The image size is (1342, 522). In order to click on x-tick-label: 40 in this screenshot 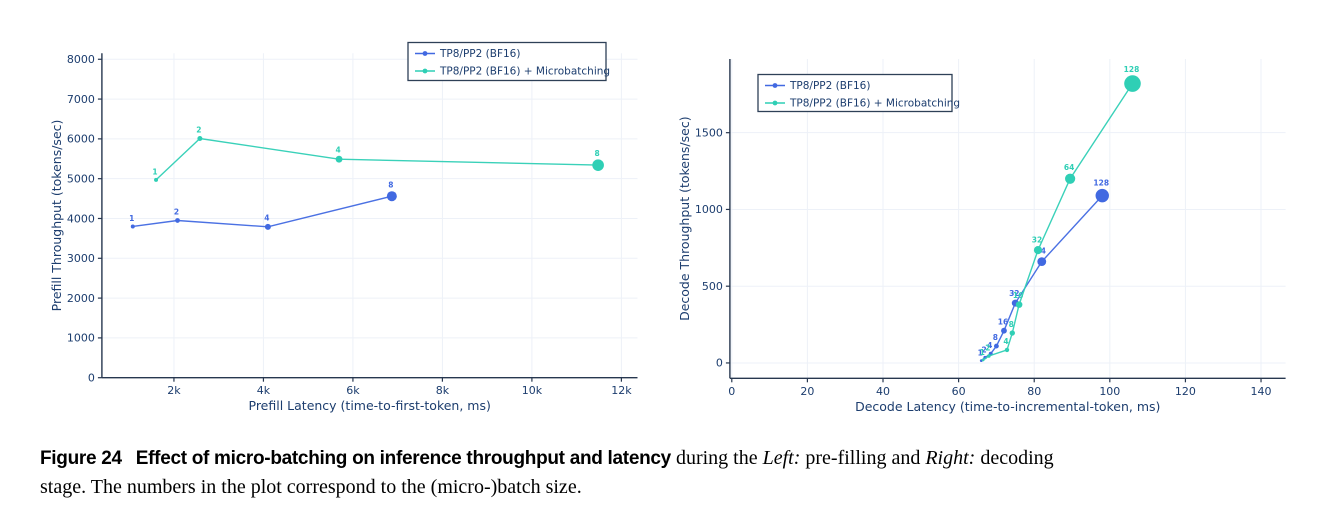, I will do `click(883, 391)`.